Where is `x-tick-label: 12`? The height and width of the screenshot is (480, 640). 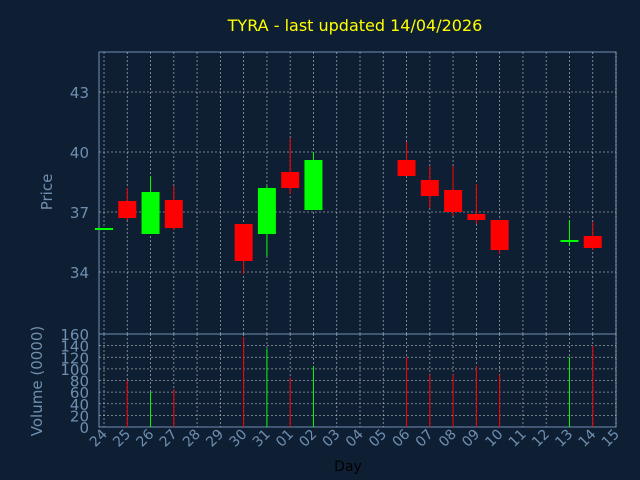
x-tick-label: 12 is located at coordinates (541, 439).